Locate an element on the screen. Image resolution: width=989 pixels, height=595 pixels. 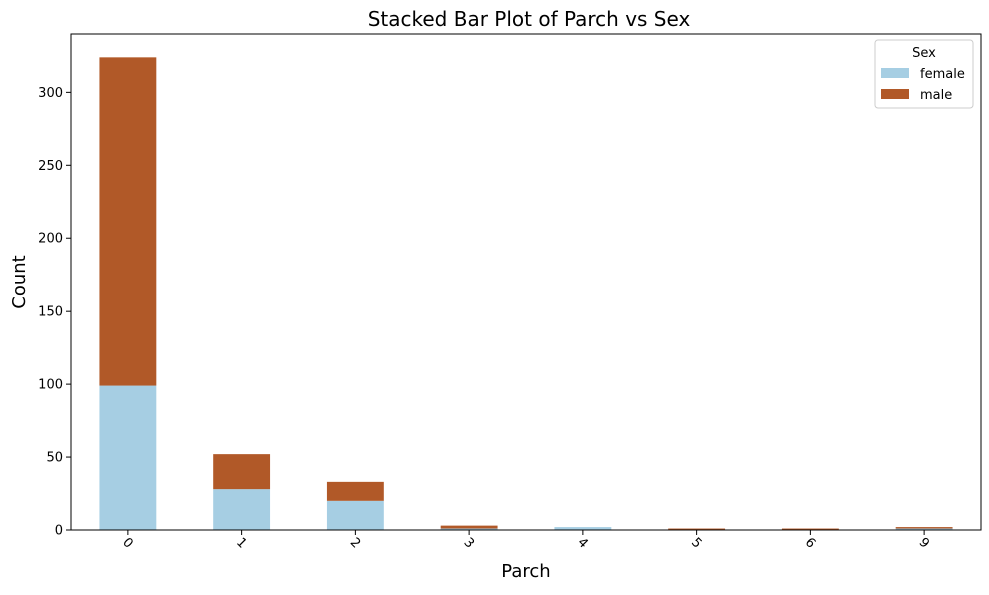
chart-title: Stacked Bar Plot of Parch vs Sex is located at coordinates (529, 19).